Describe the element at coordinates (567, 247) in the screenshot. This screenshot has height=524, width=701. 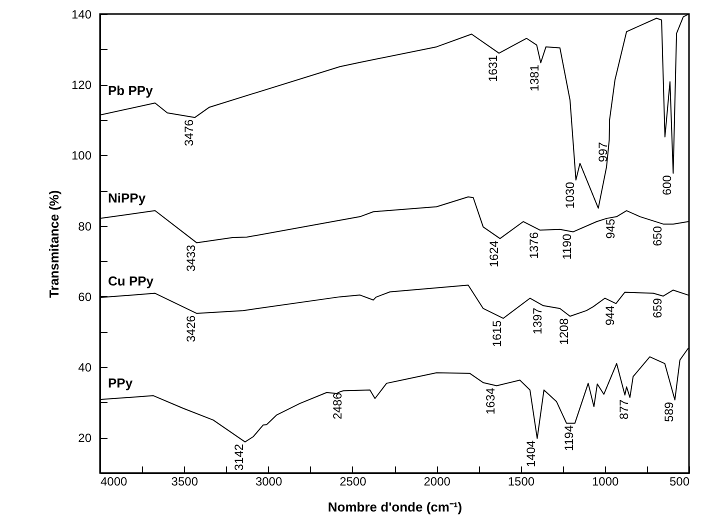
I see `annotation: 1190` at that location.